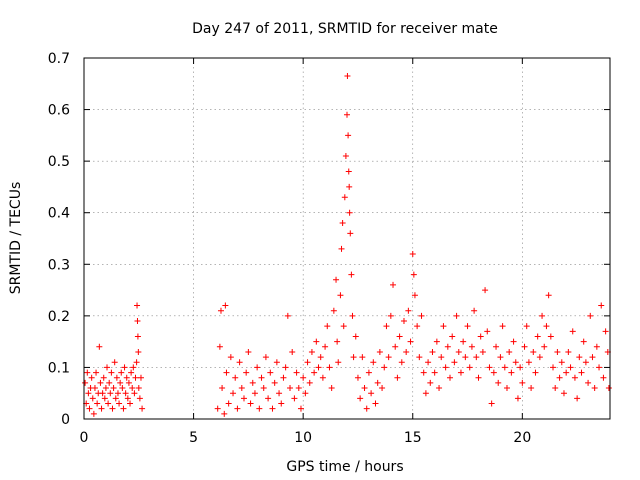 This screenshot has height=480, width=640. Describe the element at coordinates (59, 111) in the screenshot. I see `y-tick-label: 0.6` at that location.